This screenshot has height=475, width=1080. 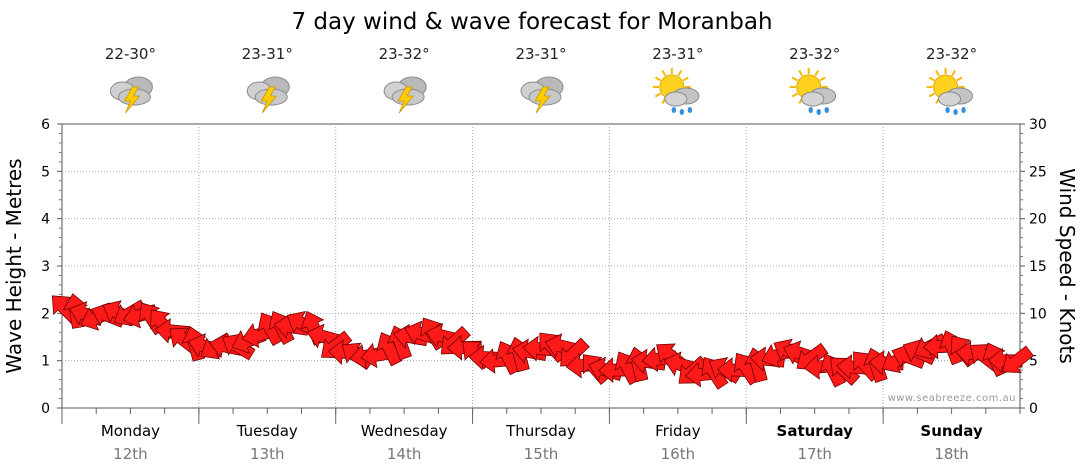 What do you see at coordinates (951, 431) in the screenshot?
I see `day-name: Sunday` at bounding box center [951, 431].